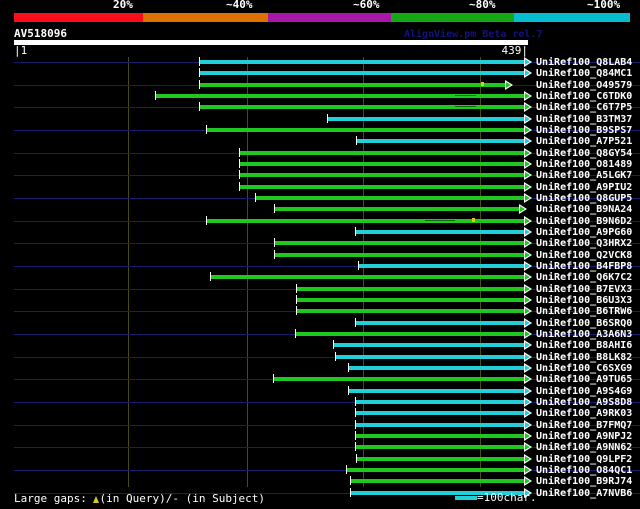 The width and height of the screenshot is (640, 509). Describe the element at coordinates (584, 447) in the screenshot. I see `hit-label: UniRef100_A9NN62` at that location.